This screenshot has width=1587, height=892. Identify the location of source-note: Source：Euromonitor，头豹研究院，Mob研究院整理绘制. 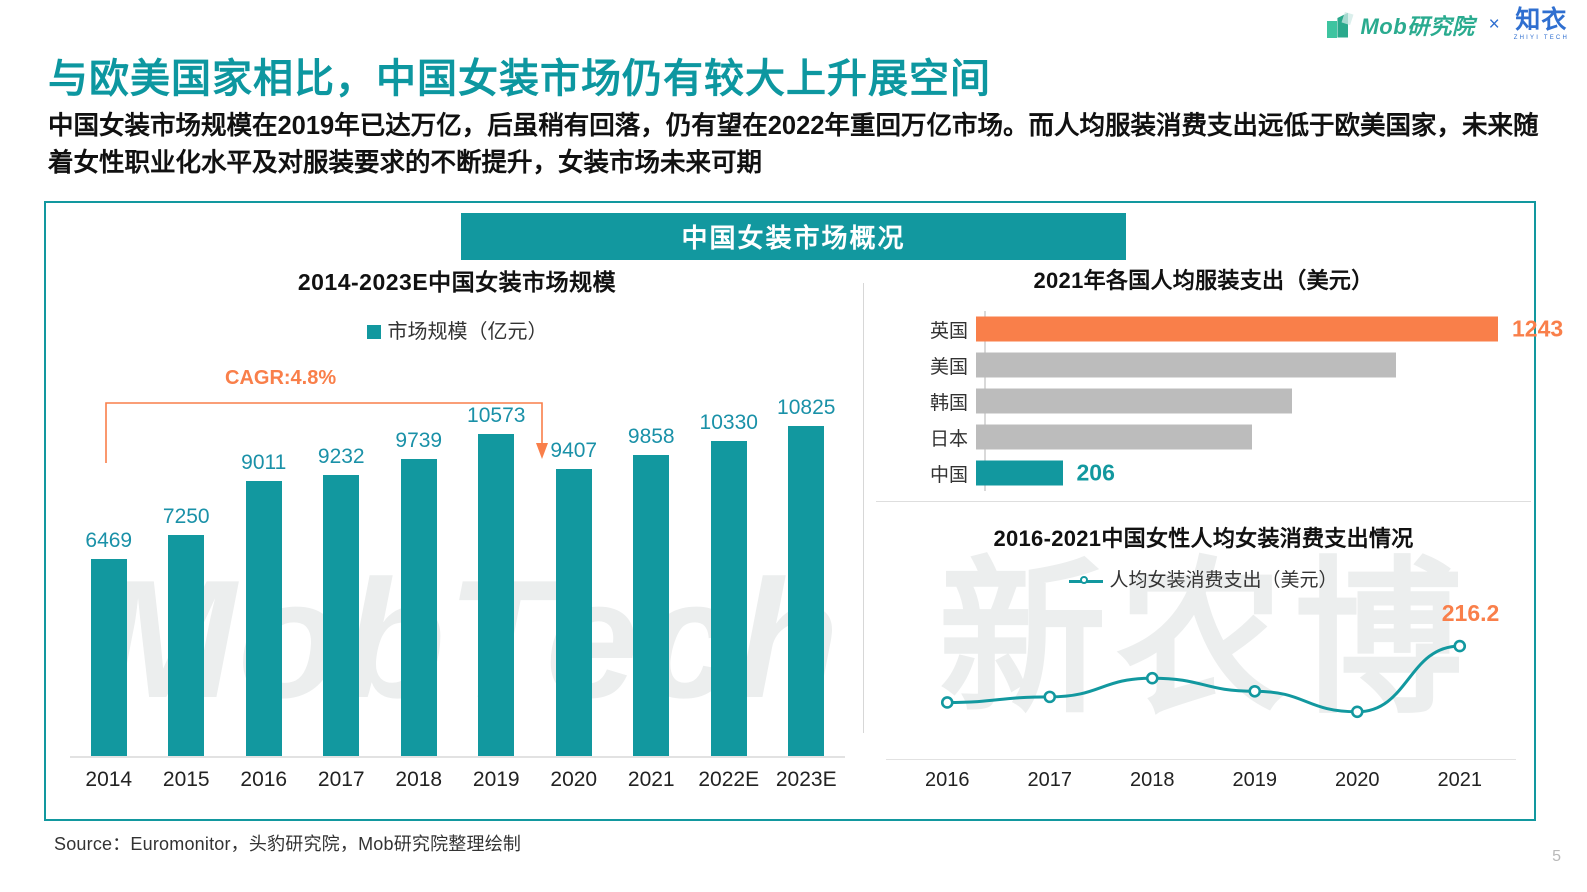
(288, 844).